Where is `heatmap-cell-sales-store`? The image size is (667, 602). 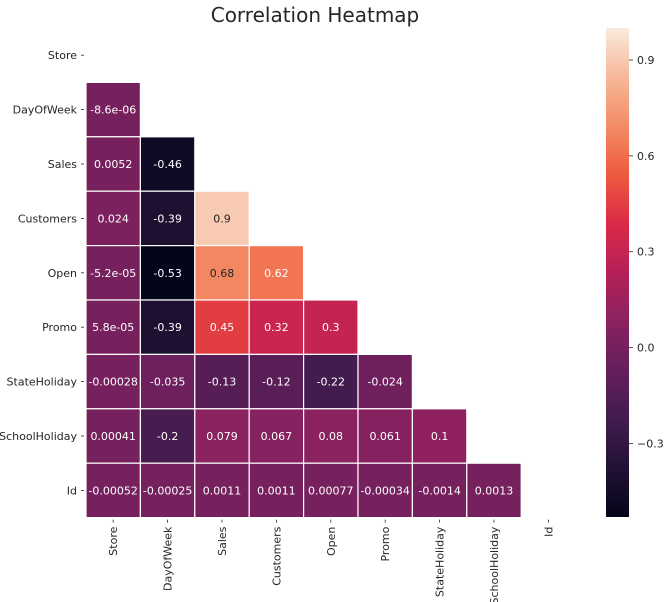
heatmap-cell-sales-store is located at coordinates (113, 164).